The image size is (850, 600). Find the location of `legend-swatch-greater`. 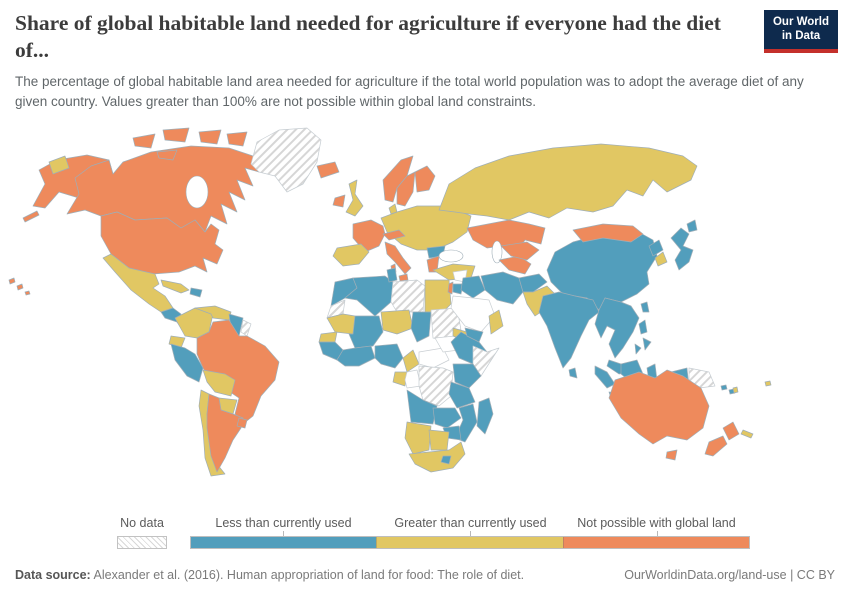

legend-swatch-greater is located at coordinates (469, 542).